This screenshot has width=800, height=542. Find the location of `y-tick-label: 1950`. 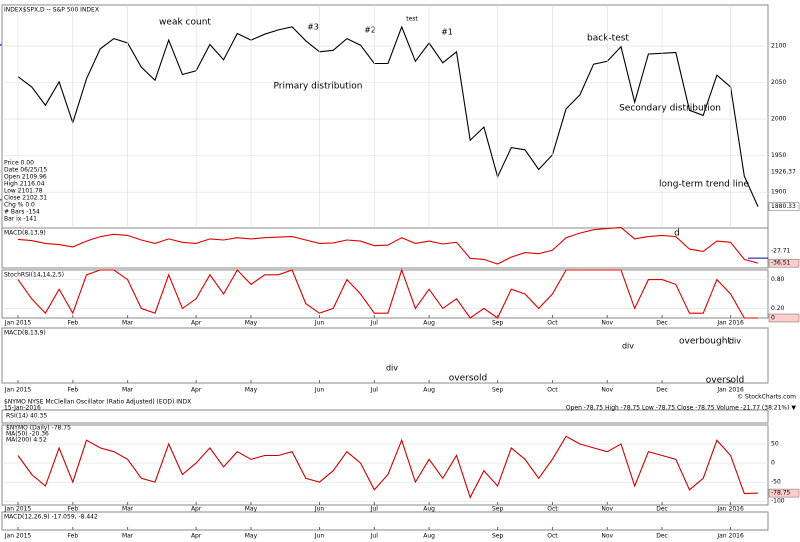

y-tick-label: 1950 is located at coordinates (778, 155).